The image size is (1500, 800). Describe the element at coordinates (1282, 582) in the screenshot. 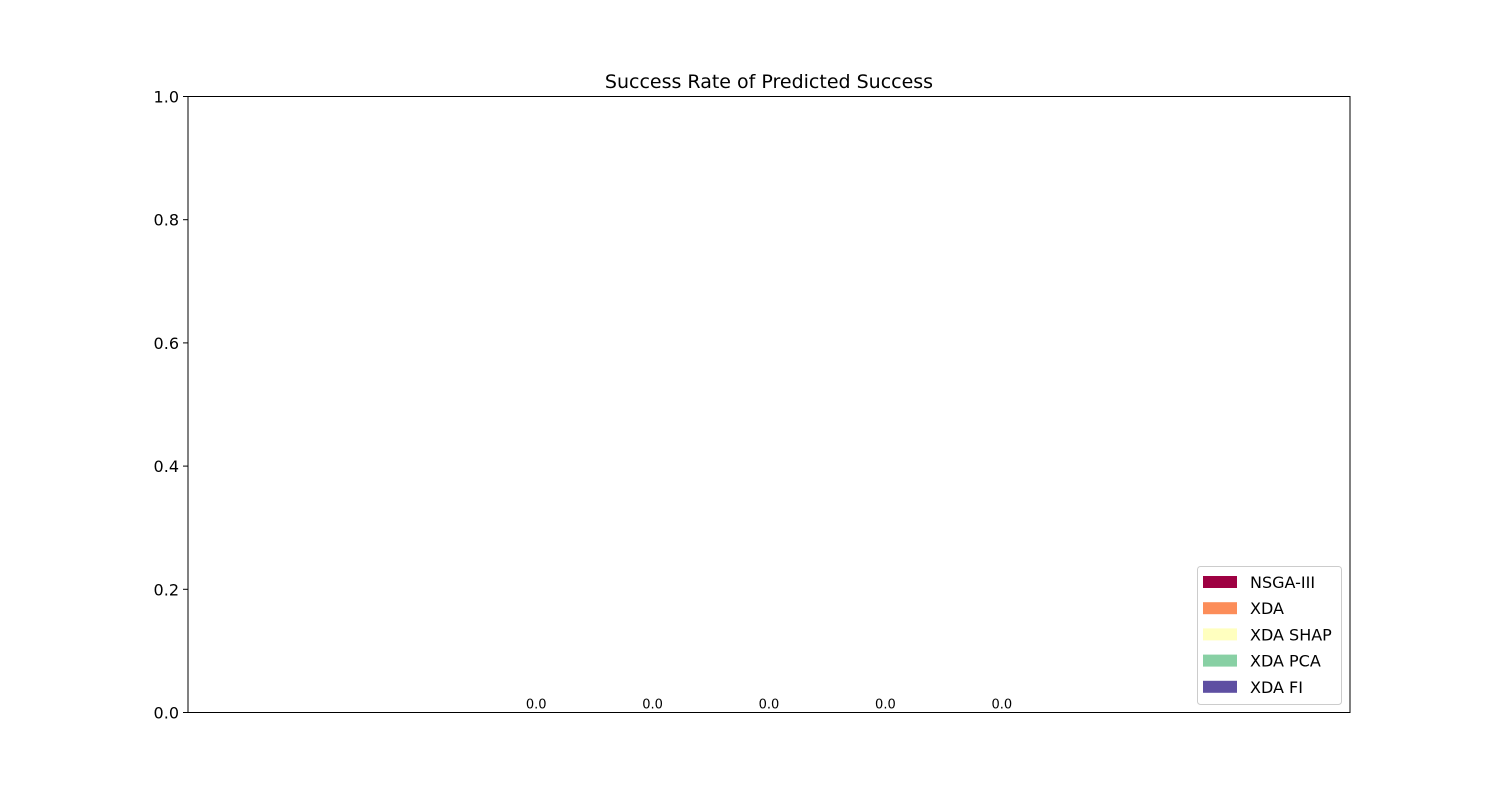

I see `legend-label: NSGA-III` at that location.